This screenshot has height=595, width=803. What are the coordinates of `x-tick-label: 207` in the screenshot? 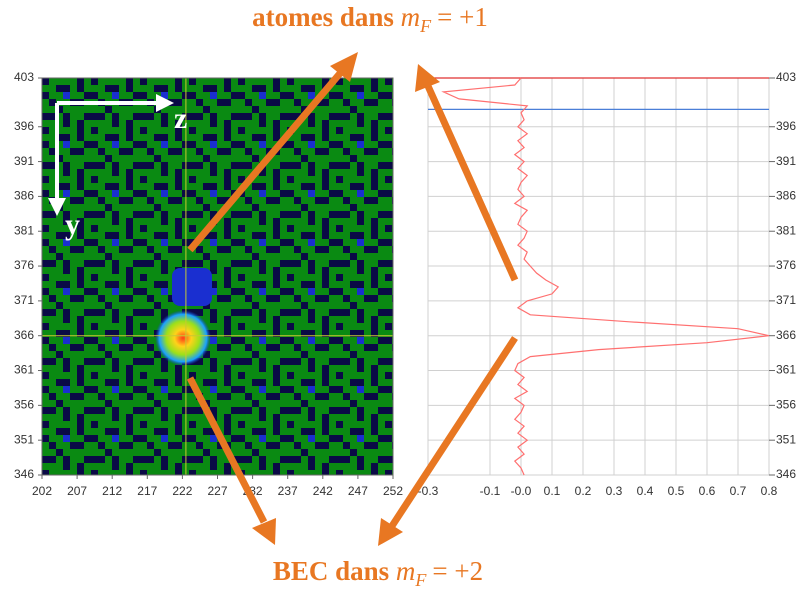 It's located at (77, 491).